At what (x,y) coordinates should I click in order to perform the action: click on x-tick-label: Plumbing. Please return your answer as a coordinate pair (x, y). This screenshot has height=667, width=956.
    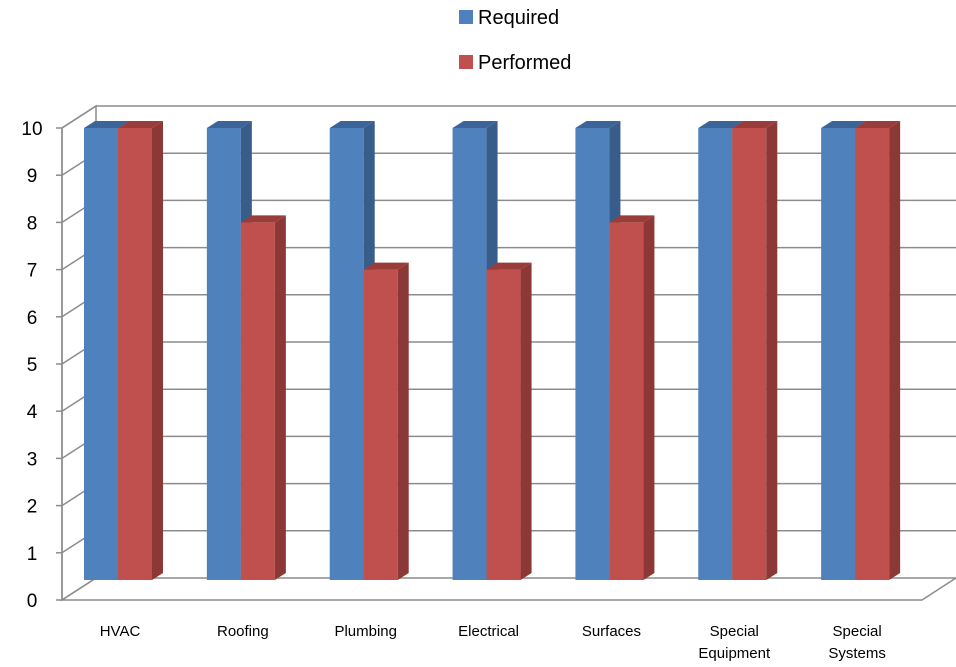
    Looking at the image, I should click on (365, 631).